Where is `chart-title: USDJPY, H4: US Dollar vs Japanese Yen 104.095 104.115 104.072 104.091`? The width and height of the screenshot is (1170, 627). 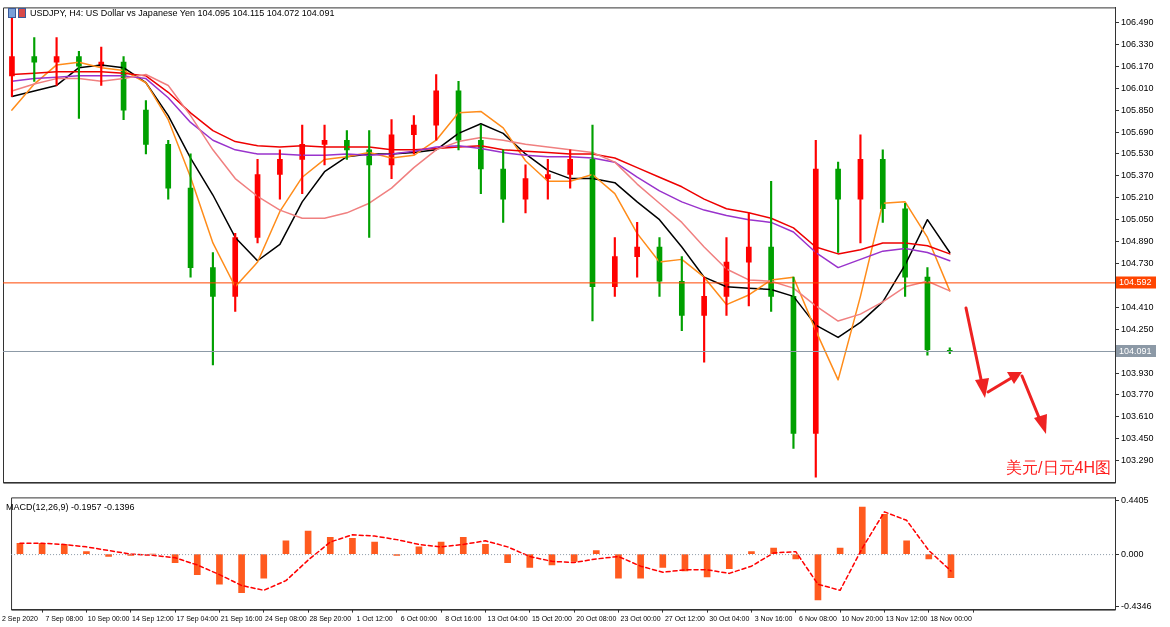
chart-title: USDJPY, H4: US Dollar vs Japanese Yen 104.095 104.115 104.072 104.091 is located at coordinates (182, 13).